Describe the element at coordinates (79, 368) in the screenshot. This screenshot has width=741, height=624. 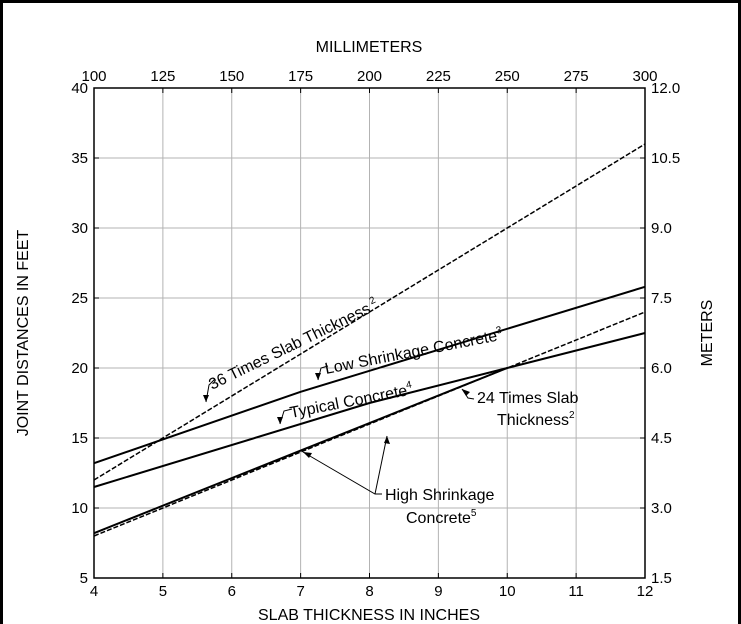
I see `y-tick-label: 20` at that location.